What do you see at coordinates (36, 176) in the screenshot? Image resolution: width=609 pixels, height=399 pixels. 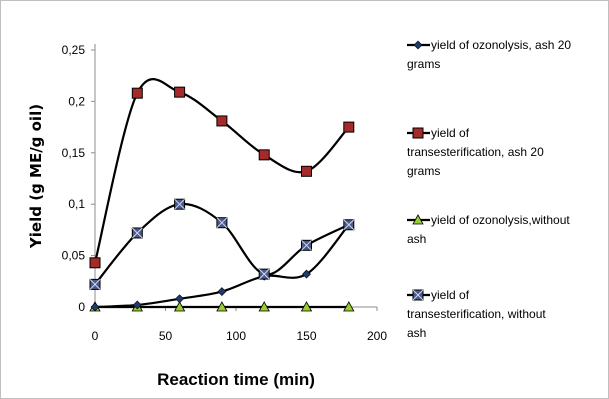 I see `y-axis-title: Yield (g ME/g oil)` at bounding box center [36, 176].